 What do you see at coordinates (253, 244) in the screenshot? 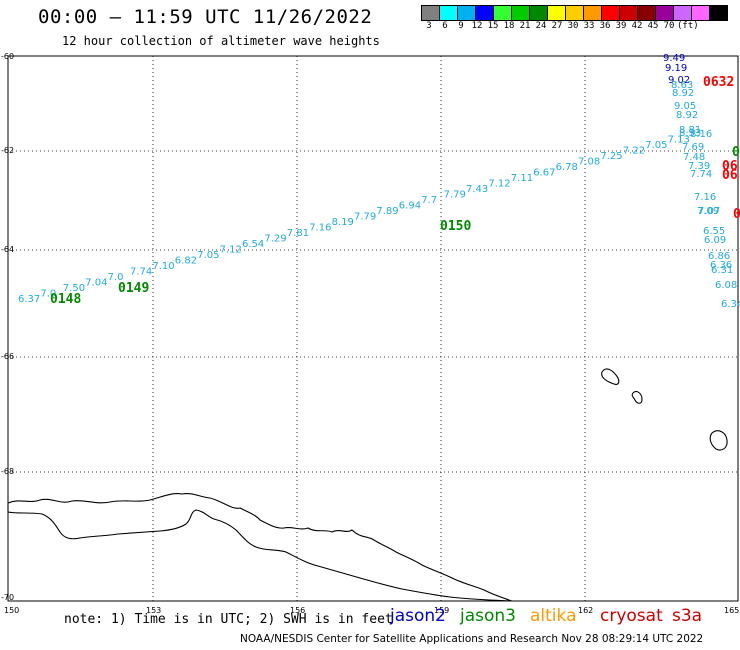
I see `swh-value: 6.54` at bounding box center [253, 244].